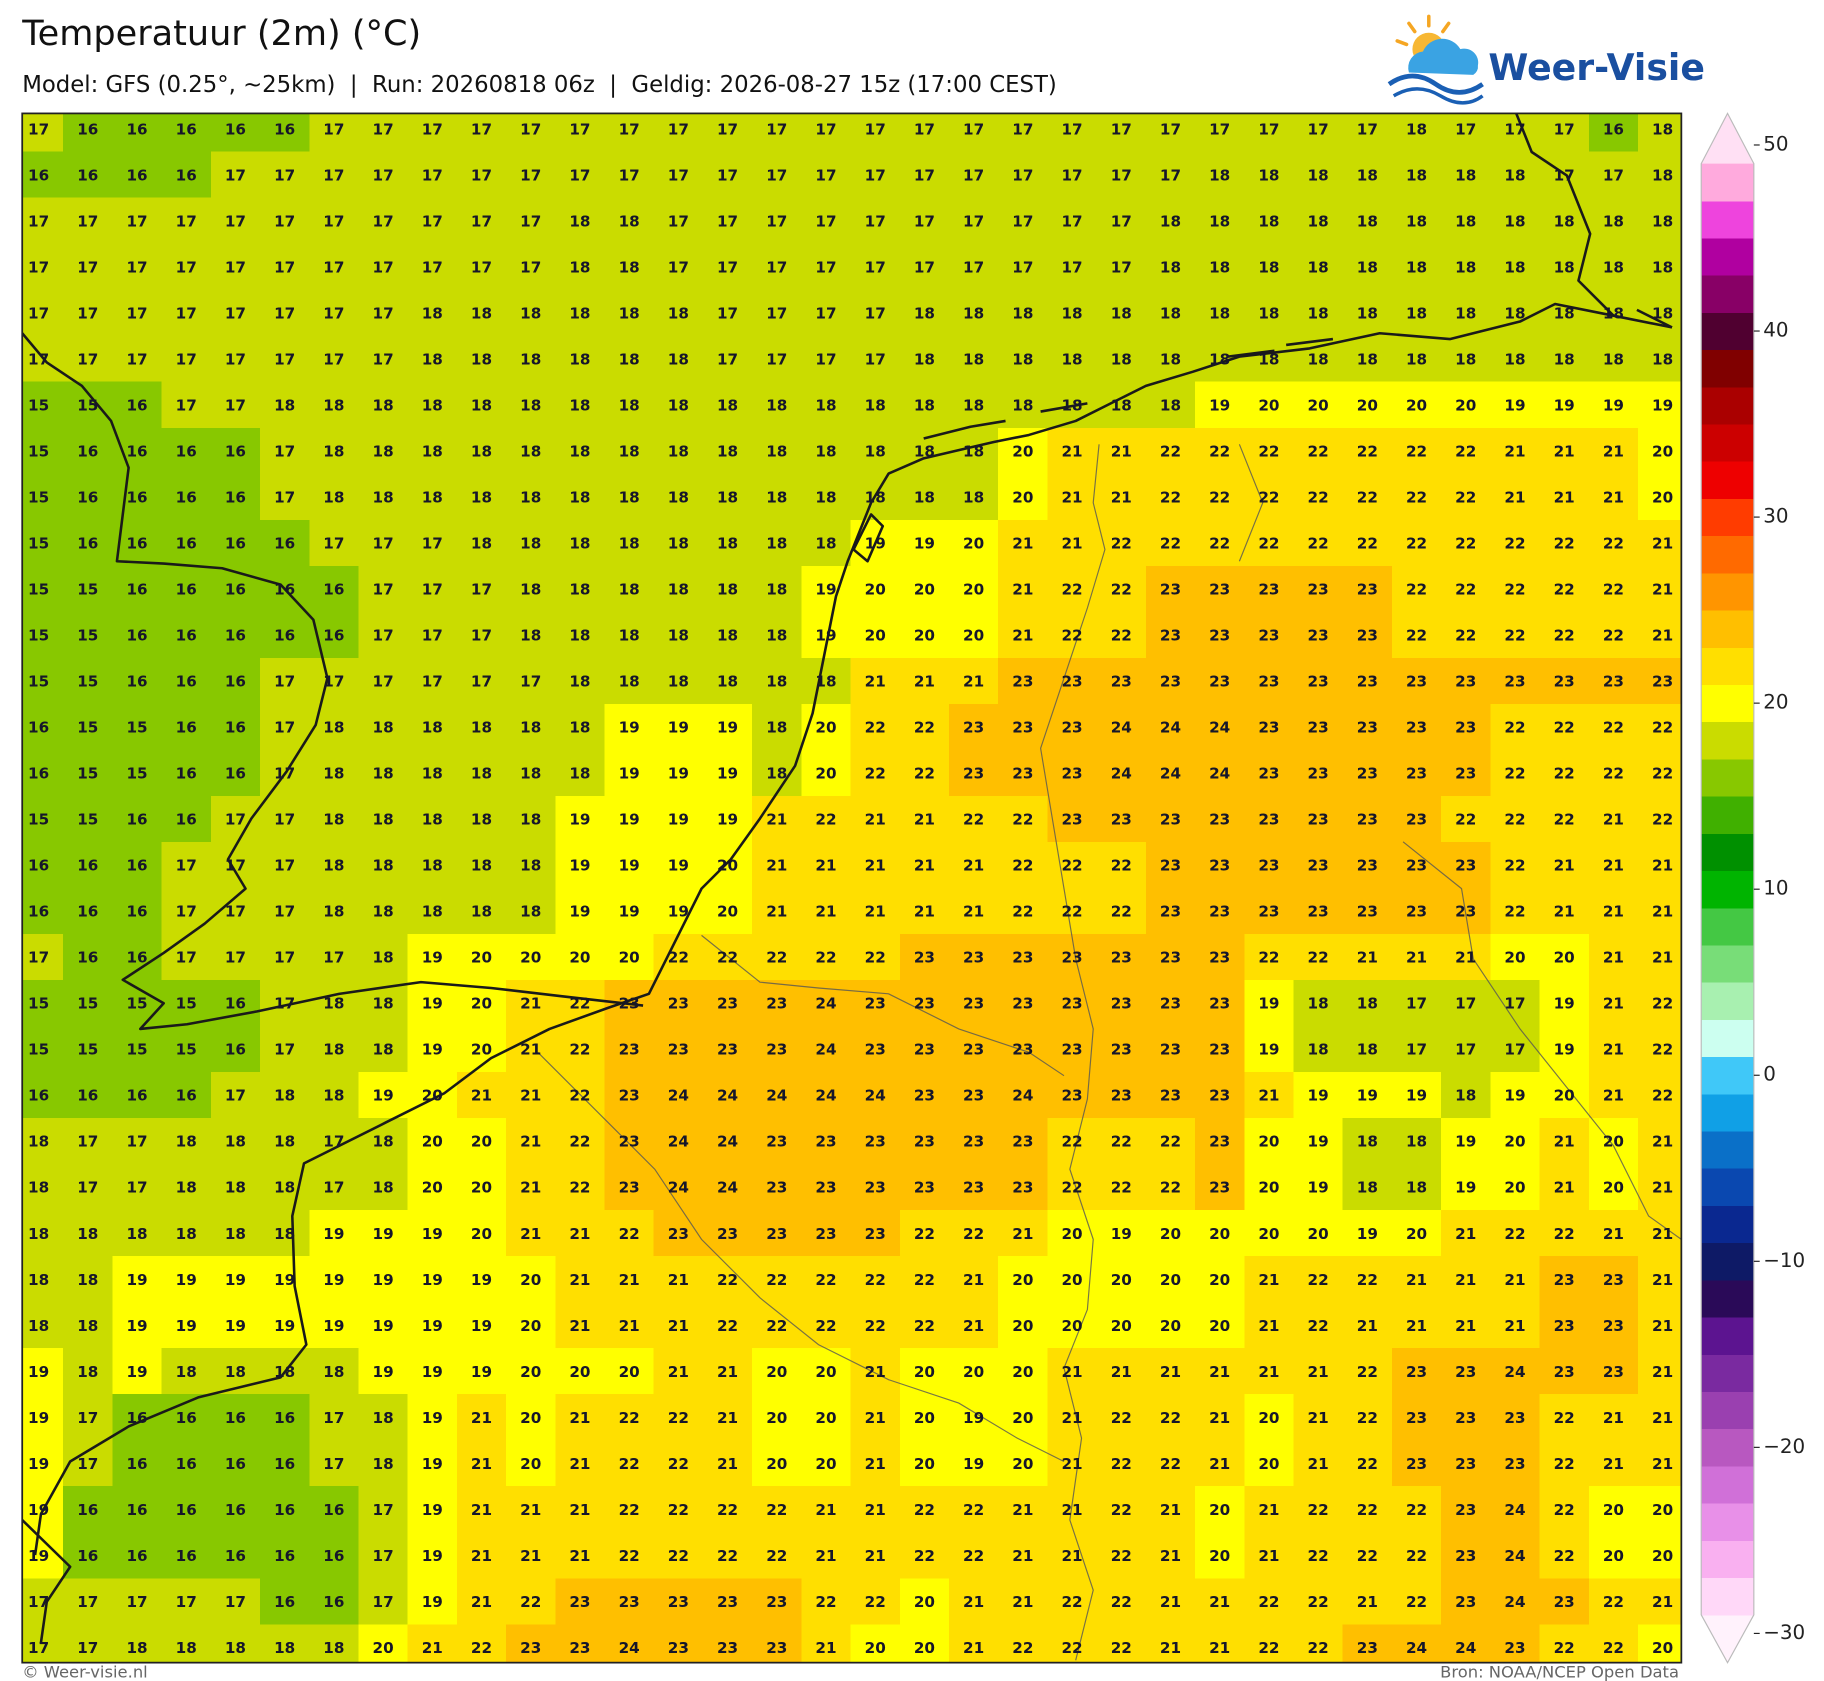 The height and width of the screenshot is (1681, 1824). Describe the element at coordinates (284, 636) in the screenshot. I see `temperature-label: 16` at that location.